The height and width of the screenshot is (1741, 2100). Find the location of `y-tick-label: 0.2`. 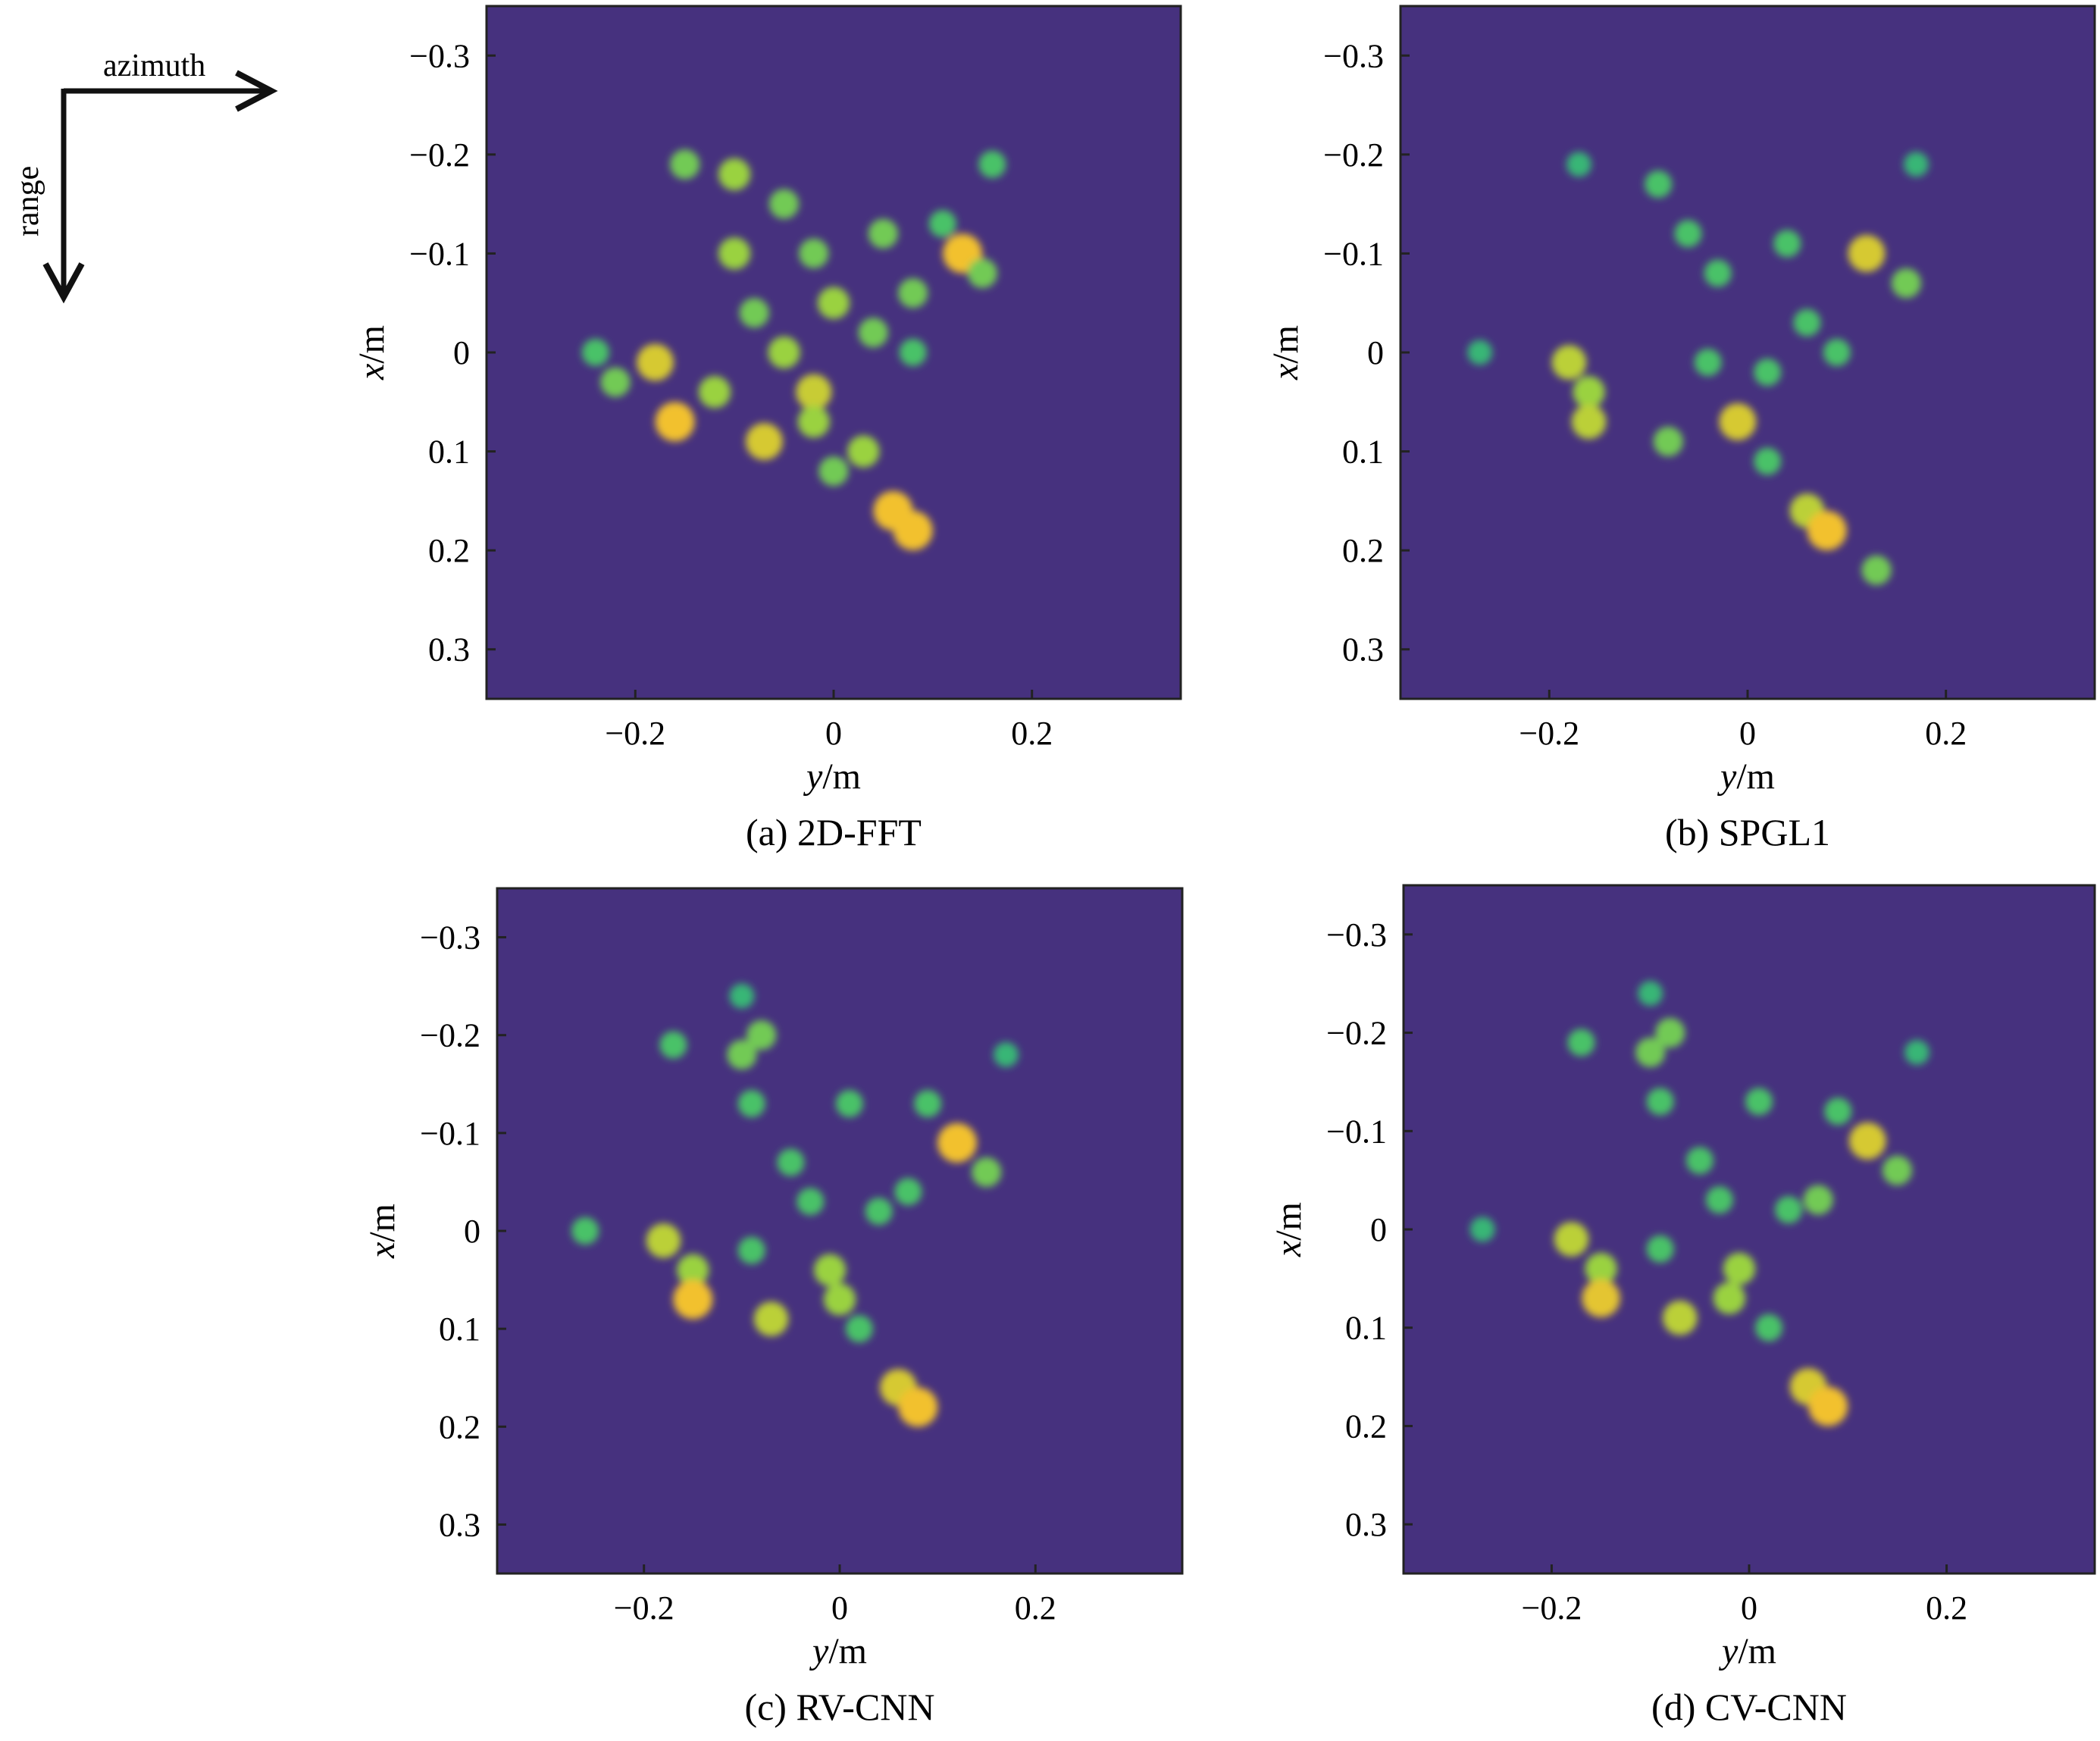

y-tick-label: 0.2 is located at coordinates (449, 550).